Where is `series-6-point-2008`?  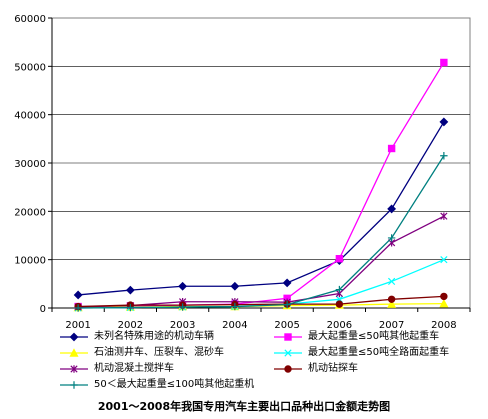 series-6-point-2008 is located at coordinates (444, 156).